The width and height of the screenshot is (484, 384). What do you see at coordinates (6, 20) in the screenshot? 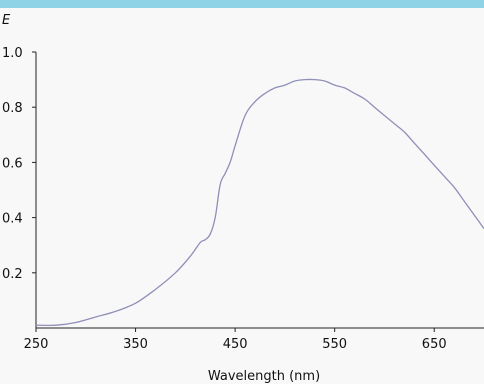
I see `y-axis-title: E` at bounding box center [6, 20].